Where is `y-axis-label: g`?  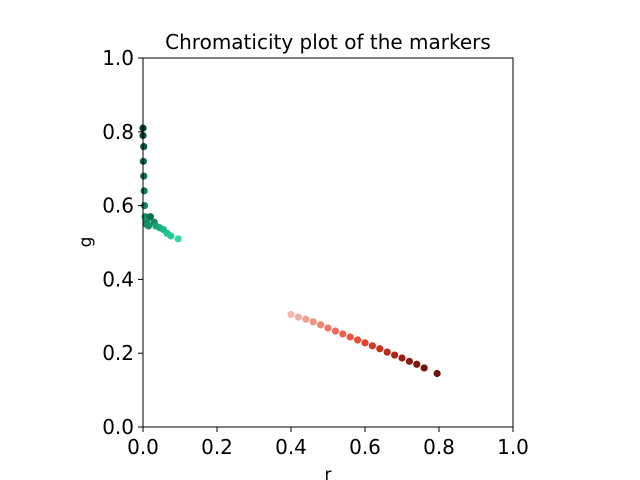 y-axis-label: g is located at coordinates (86, 242).